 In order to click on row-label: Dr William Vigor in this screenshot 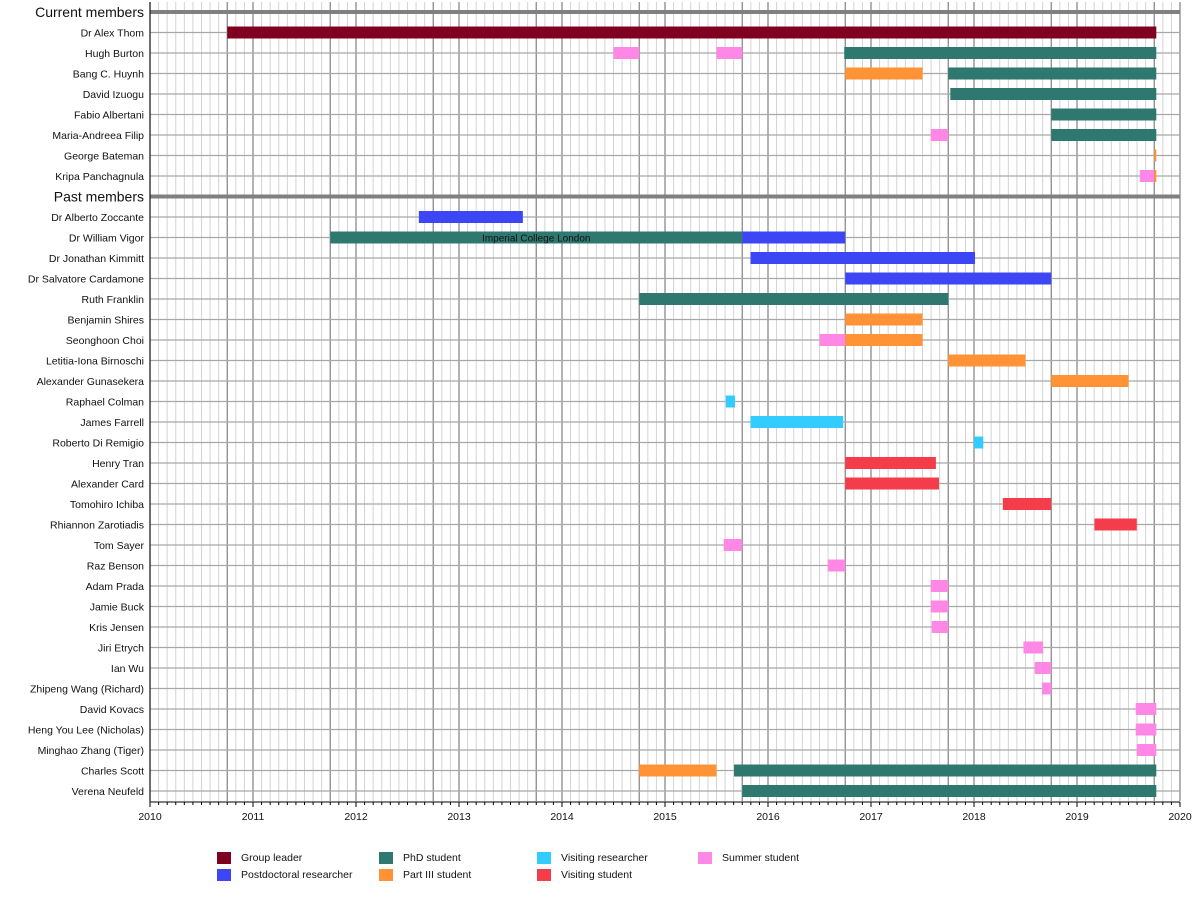, I will do `click(107, 239)`.